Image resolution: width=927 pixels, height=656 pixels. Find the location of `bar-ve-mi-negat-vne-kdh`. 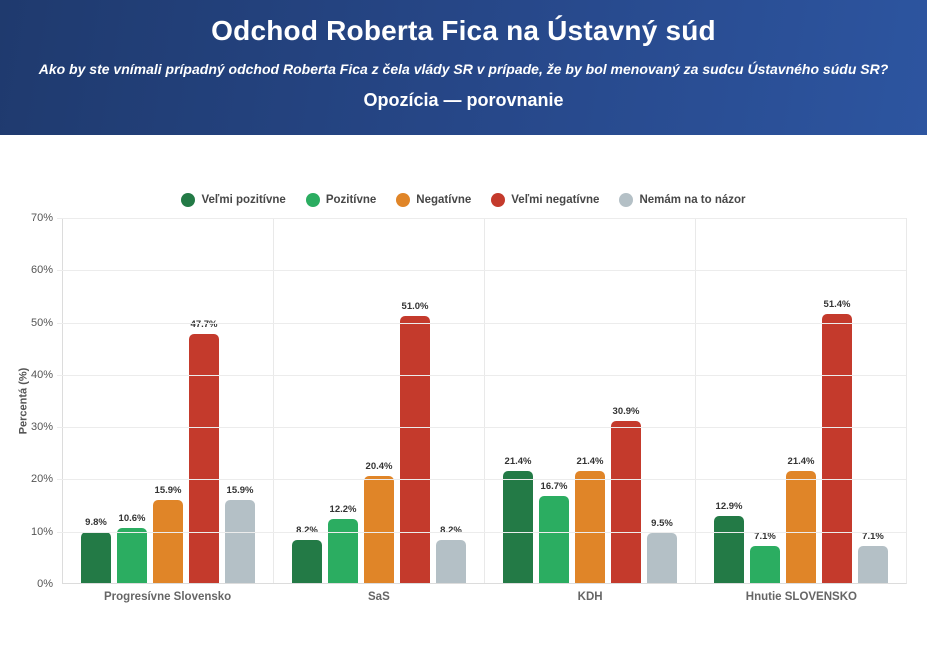

bar-ve-mi-negat-vne-kdh is located at coordinates (626, 502).